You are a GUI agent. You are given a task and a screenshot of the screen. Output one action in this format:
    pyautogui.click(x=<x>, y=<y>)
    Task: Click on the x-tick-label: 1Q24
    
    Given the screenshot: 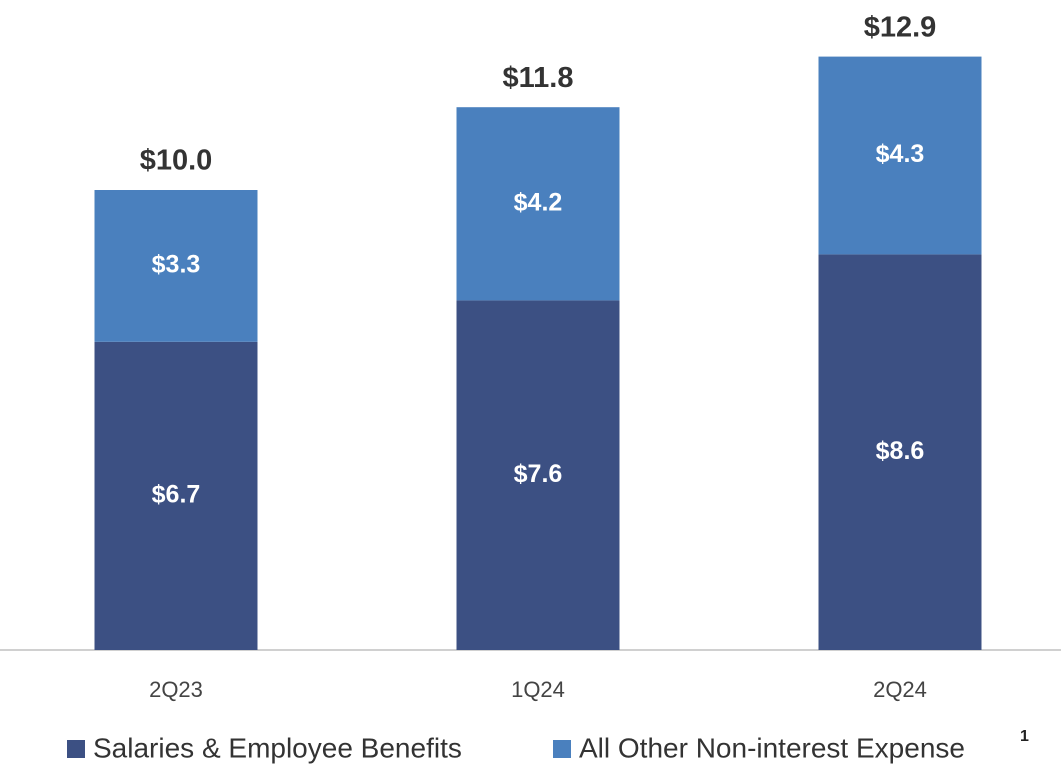 What is the action you would take?
    pyautogui.click(x=538, y=689)
    